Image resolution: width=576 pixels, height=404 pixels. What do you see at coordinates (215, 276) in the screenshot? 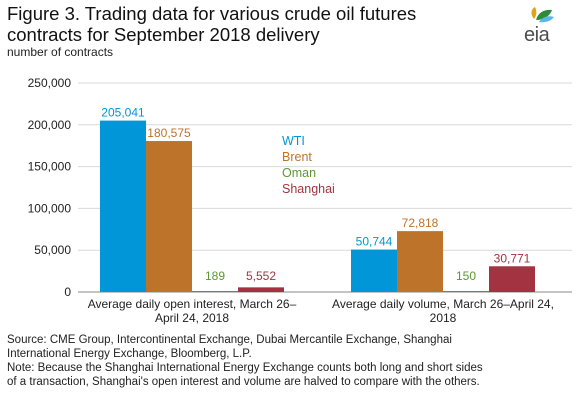
I see `data-label: 189` at bounding box center [215, 276].